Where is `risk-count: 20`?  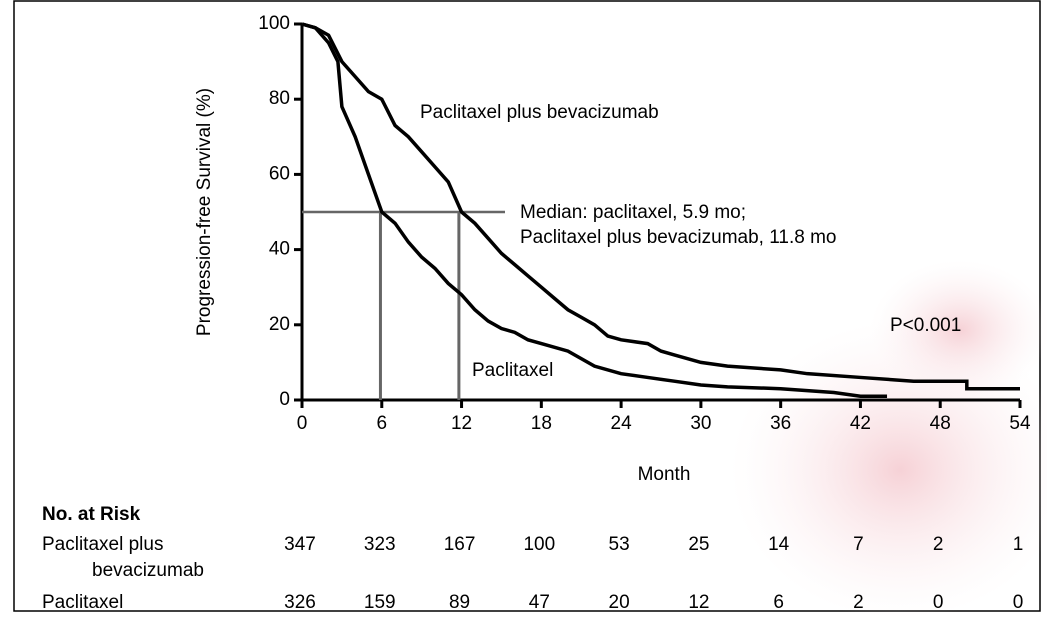
risk-count: 20 is located at coordinates (619, 602).